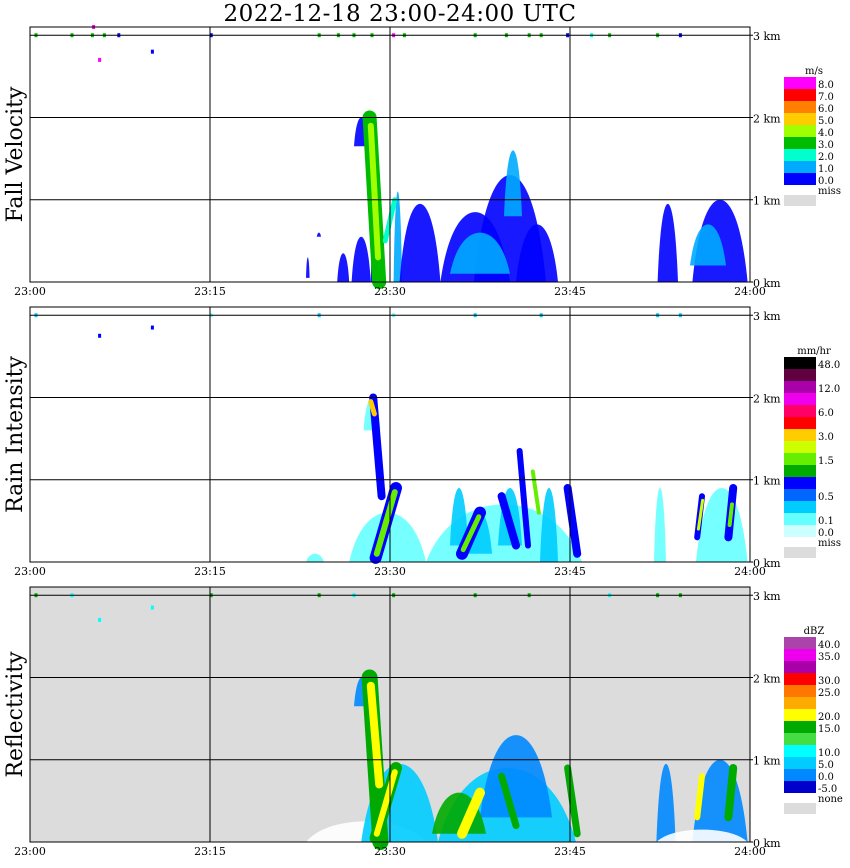 Image resolution: width=850 pixels, height=868 pixels. I want to click on legend-label: 40.0, so click(829, 645).